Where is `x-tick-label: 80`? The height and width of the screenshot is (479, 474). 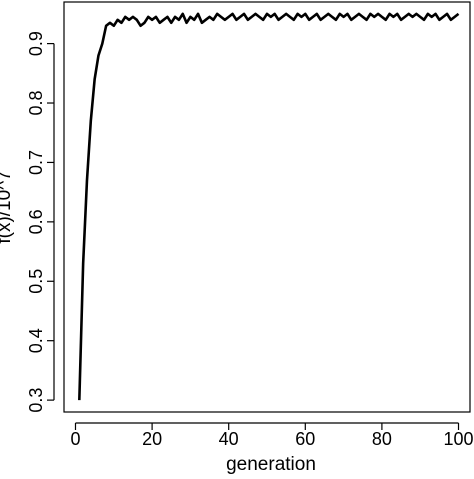 x-tick-label: 80 is located at coordinates (382, 439).